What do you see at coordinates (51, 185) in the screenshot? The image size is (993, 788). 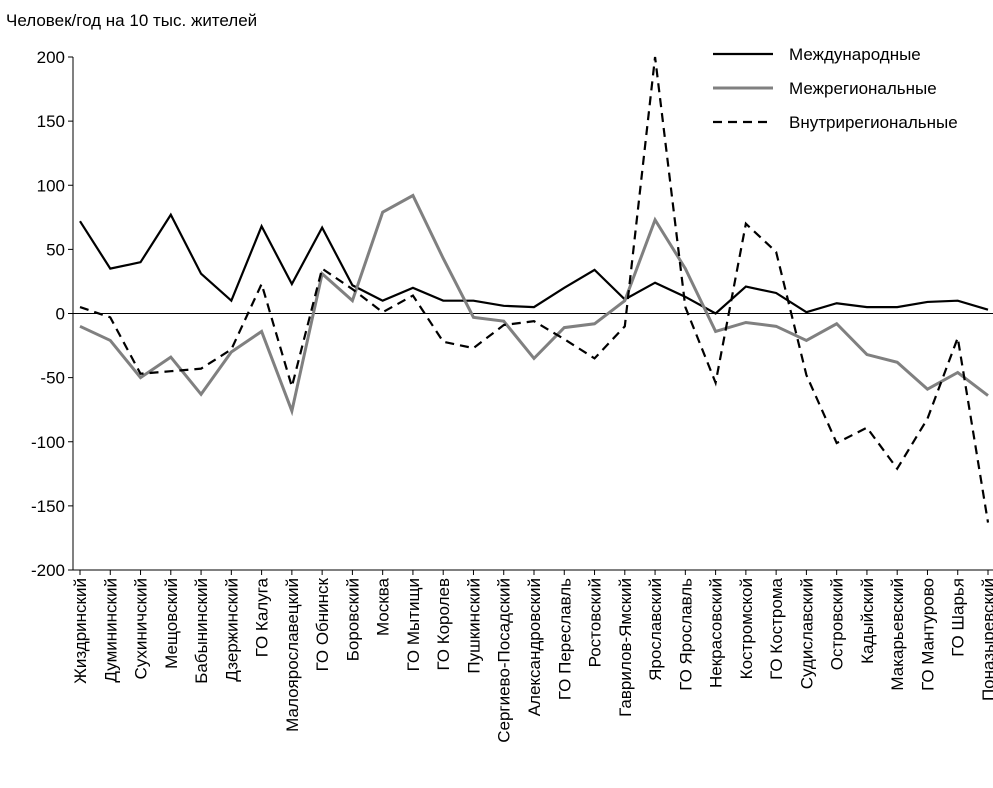 I see `y-tick-label: 100` at bounding box center [51, 185].